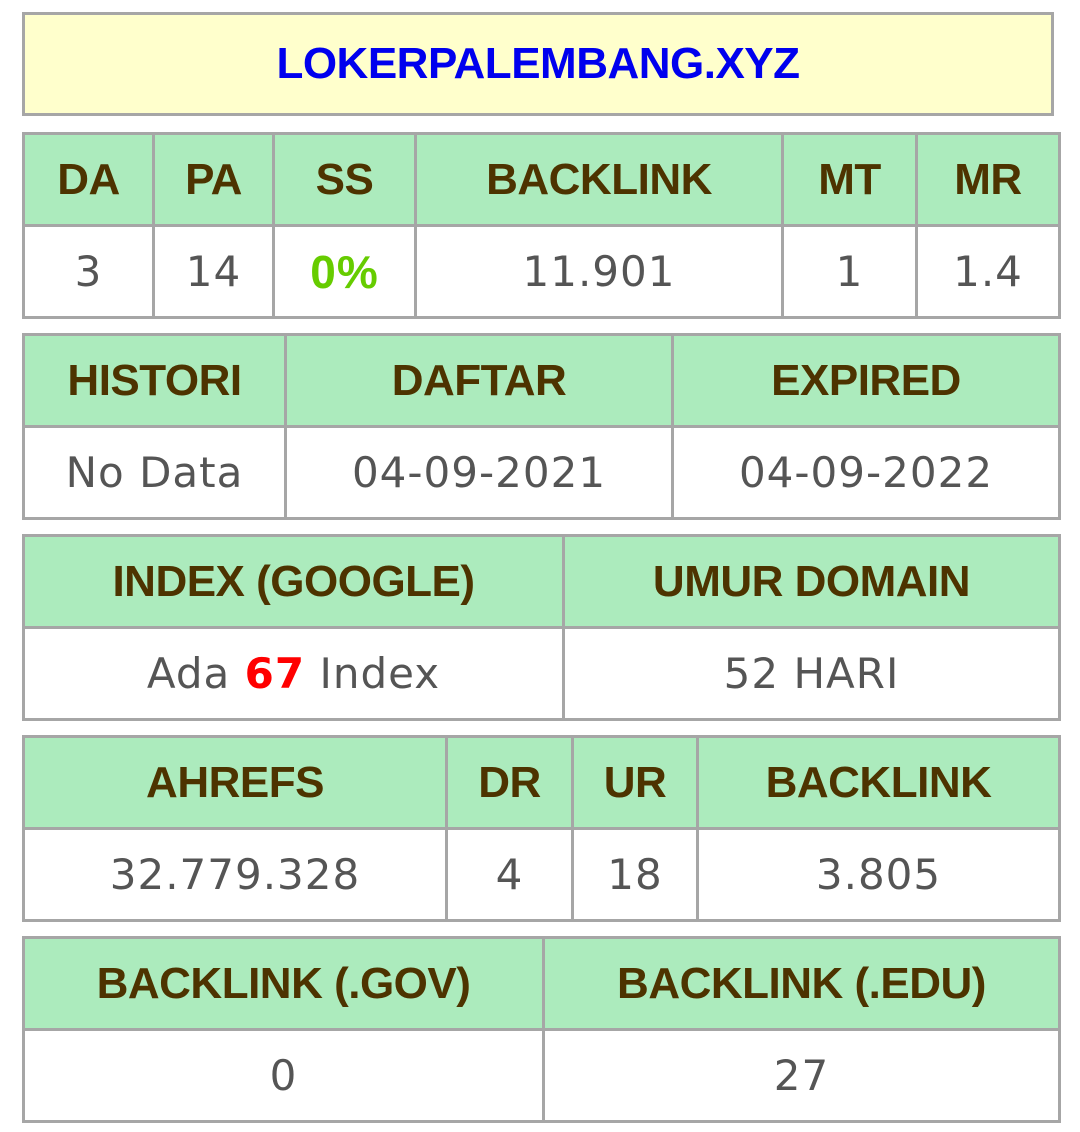 This screenshot has height=1132, width=1080. What do you see at coordinates (479, 472) in the screenshot?
I see `value-daftar: 04-09-2021` at bounding box center [479, 472].